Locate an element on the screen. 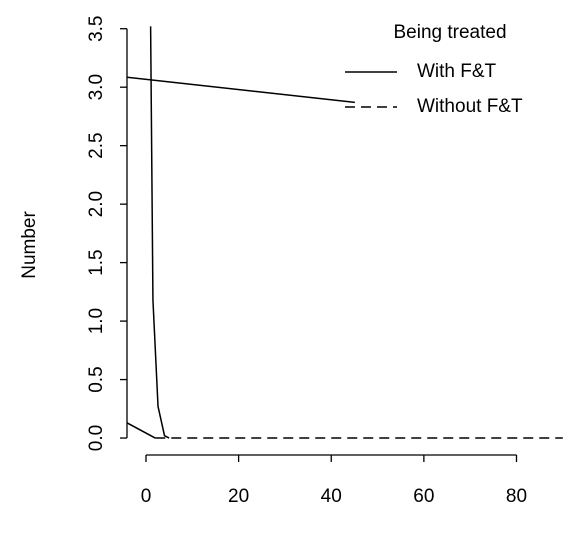 The height and width of the screenshot is (536, 574). y-tick-label: 0.5 is located at coordinates (96, 379).